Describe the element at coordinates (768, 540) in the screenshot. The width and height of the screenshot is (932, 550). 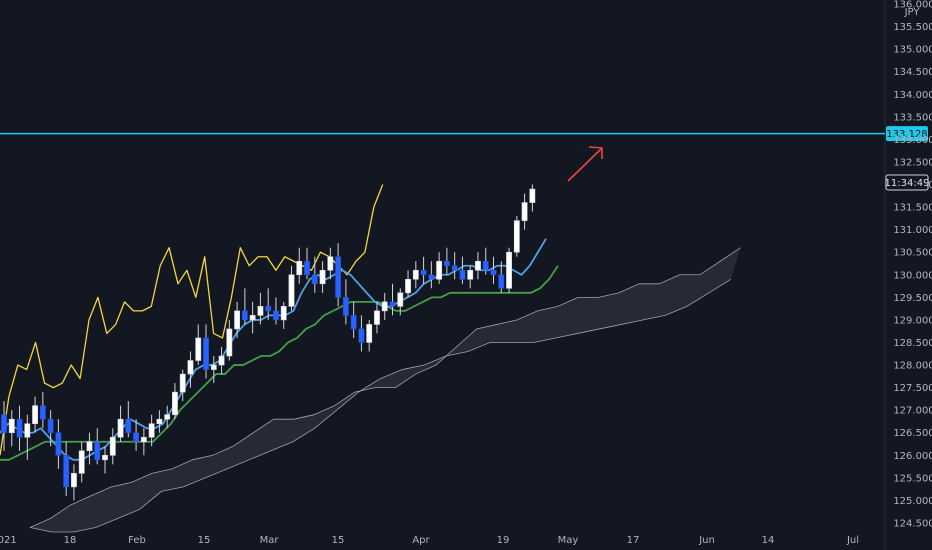
I see `time-tick-label: 14` at that location.